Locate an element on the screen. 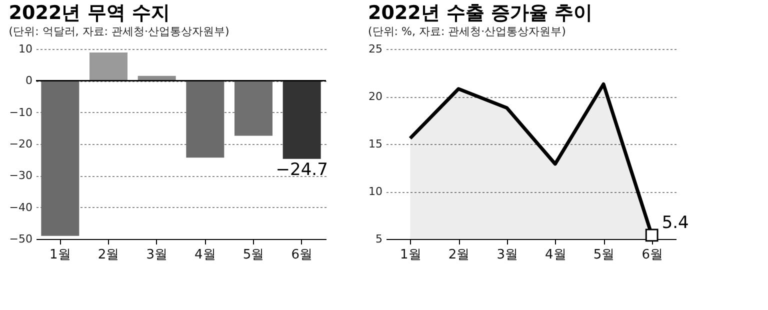  chart-title: 2022년 수출 증가율 추이 is located at coordinates (480, 13).